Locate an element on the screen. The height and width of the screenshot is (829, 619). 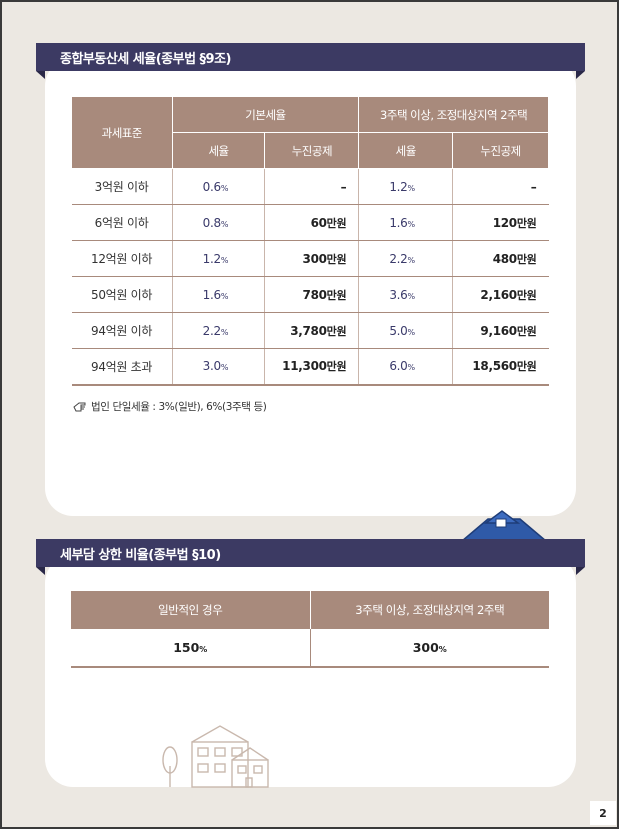
tax-standard-cell: 50억원 이하 is located at coordinates (122, 294).